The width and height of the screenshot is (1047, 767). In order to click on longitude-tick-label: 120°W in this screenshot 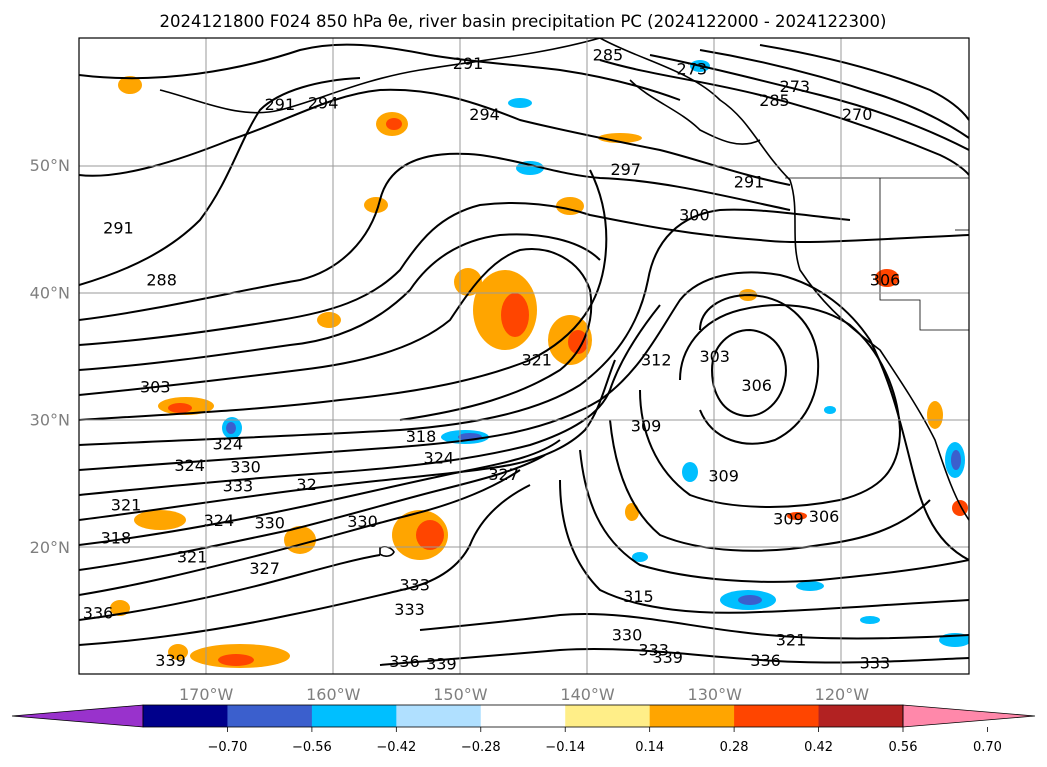, I will do `click(842, 694)`.